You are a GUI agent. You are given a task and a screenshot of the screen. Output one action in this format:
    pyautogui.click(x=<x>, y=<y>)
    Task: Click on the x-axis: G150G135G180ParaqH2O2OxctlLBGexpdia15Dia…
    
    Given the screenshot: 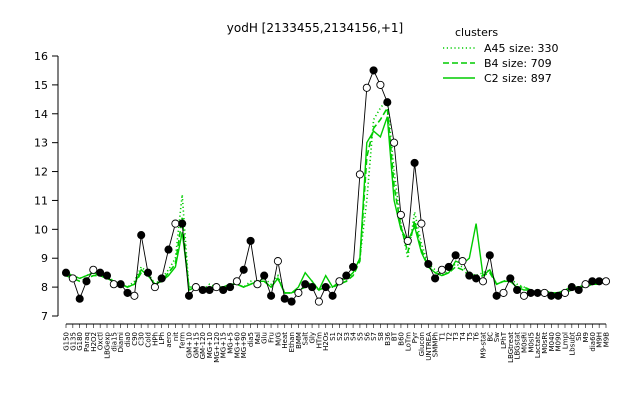 What is the action you would take?
    pyautogui.click(x=337, y=343)
    